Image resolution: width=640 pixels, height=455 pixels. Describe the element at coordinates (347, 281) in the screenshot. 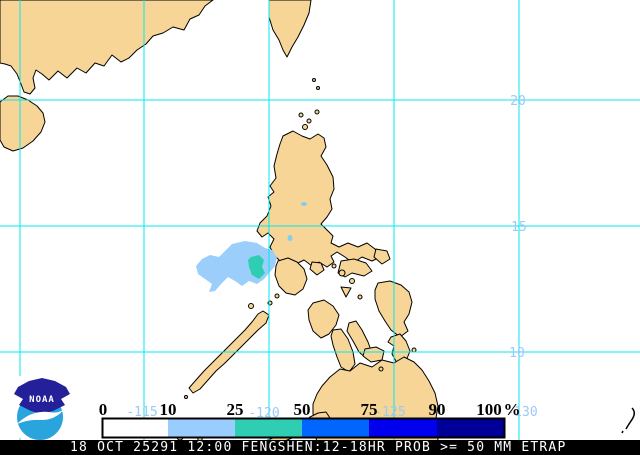

I see `islands-romblon-group` at that location.